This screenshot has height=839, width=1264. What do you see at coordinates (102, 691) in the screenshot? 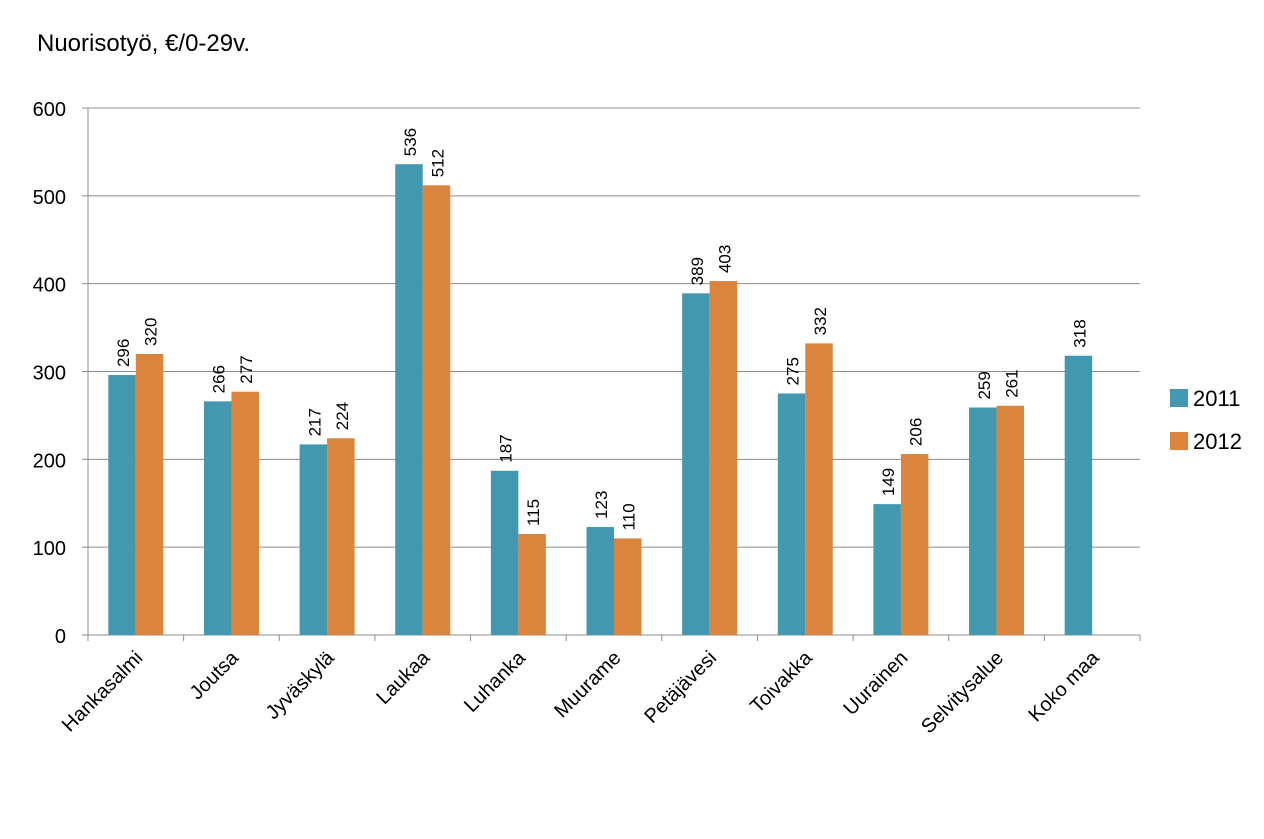
I see `category-label: Hankasalmi` at bounding box center [102, 691].